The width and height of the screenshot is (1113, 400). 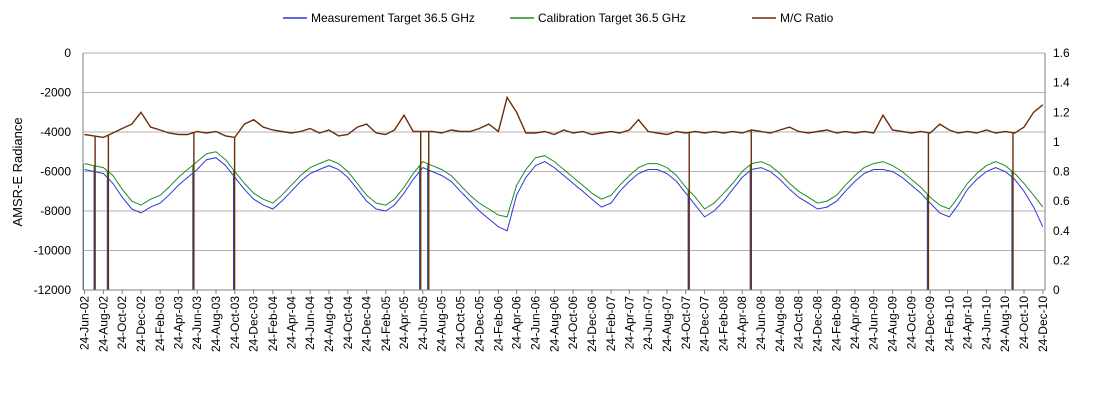 What do you see at coordinates (1056, 142) in the screenshot?
I see `y2-tick-label: 1` at bounding box center [1056, 142].